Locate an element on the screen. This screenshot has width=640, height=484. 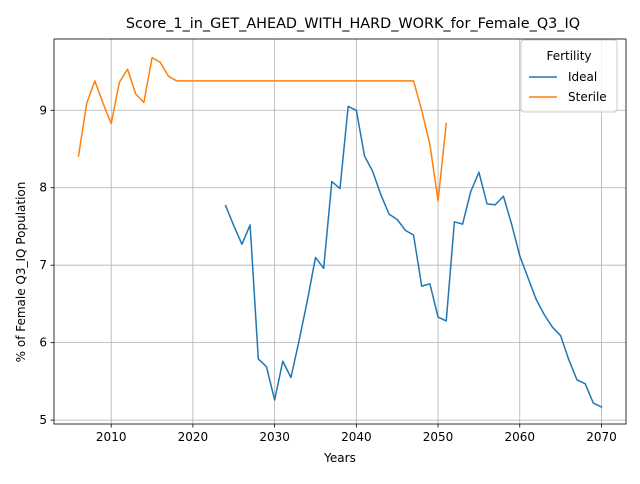
y-tick-label: 8 is located at coordinates (43, 188).